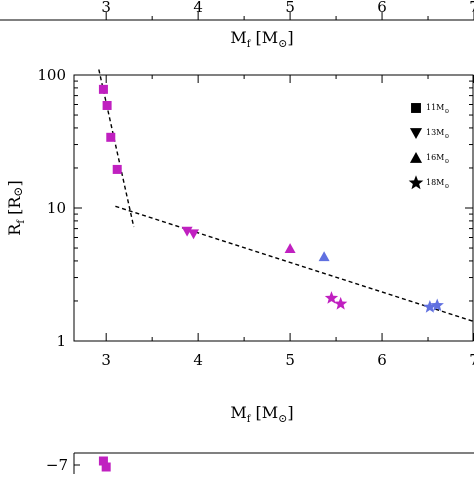 This screenshot has width=474, height=479. I want to click on top-panel-tick-label: 6, so click(382, 8).